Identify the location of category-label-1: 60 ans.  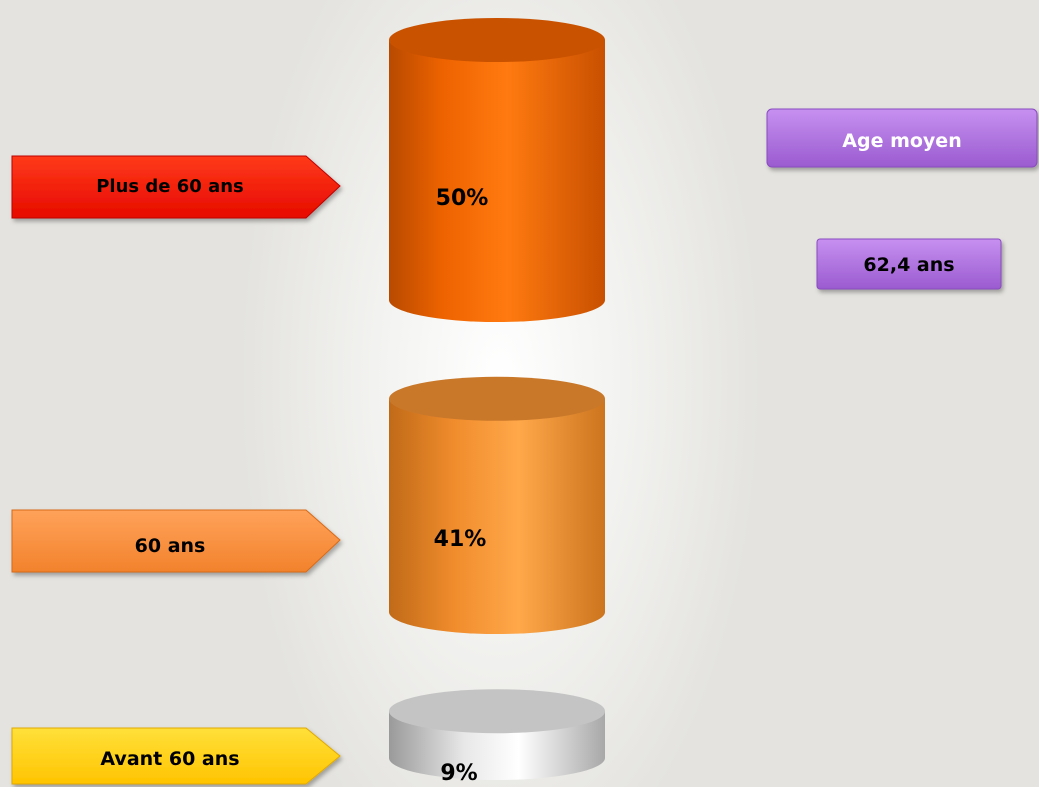
(170, 546).